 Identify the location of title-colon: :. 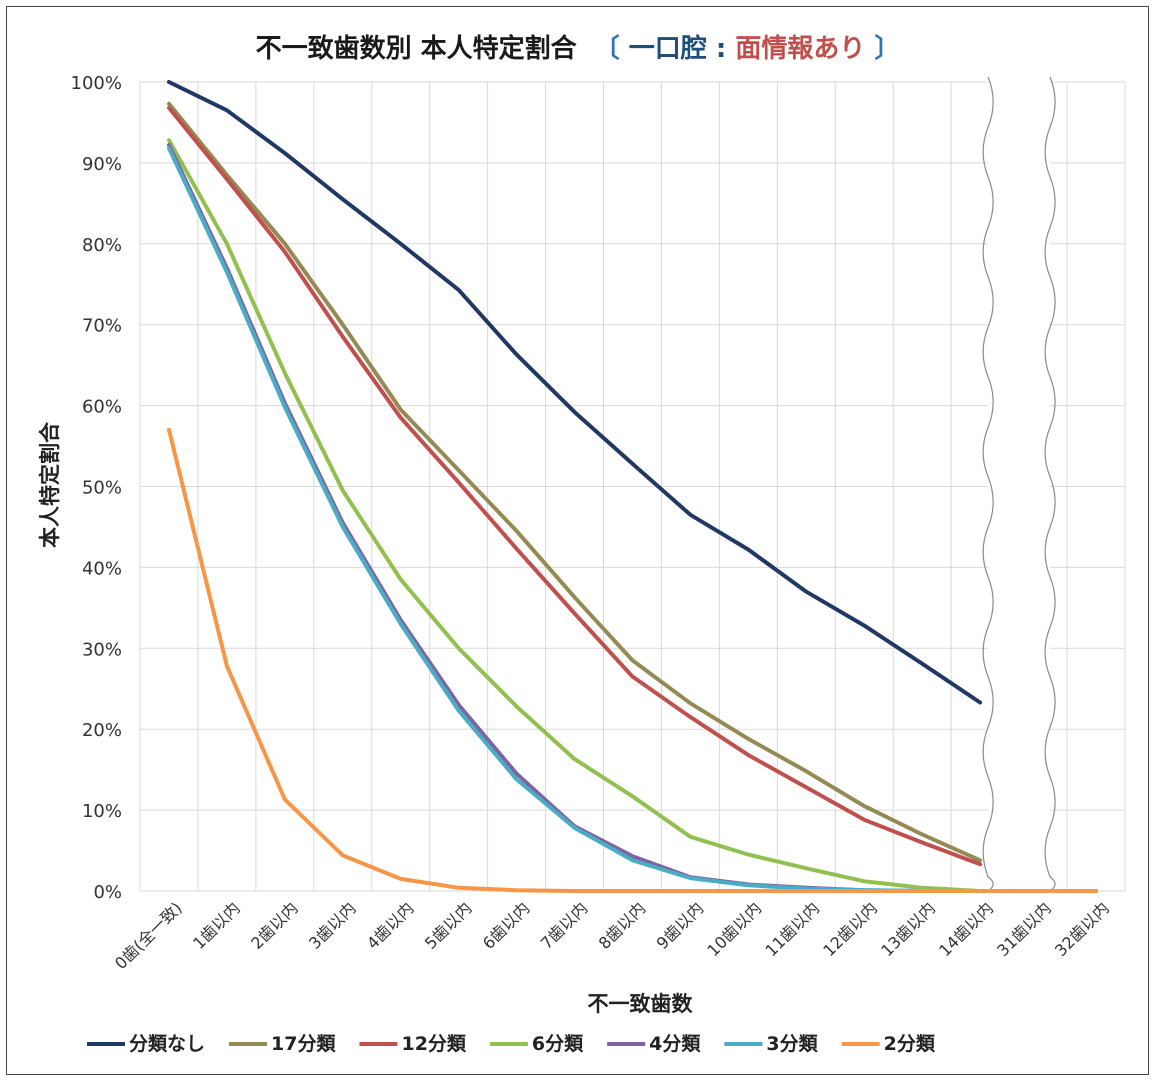
(721, 49).